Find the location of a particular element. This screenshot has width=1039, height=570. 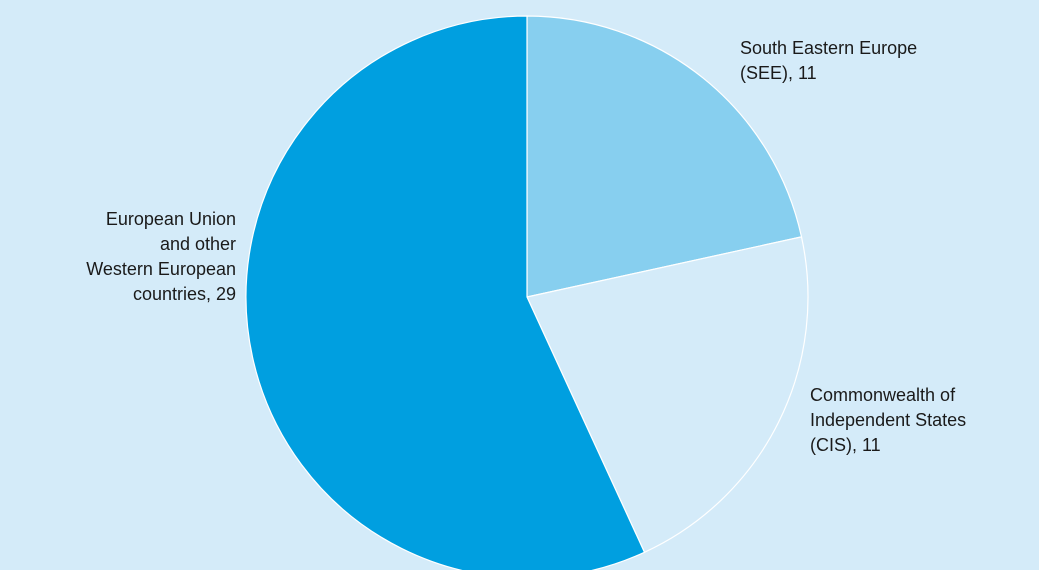

slice-label-eu-line-1: European Union is located at coordinates (170, 219).